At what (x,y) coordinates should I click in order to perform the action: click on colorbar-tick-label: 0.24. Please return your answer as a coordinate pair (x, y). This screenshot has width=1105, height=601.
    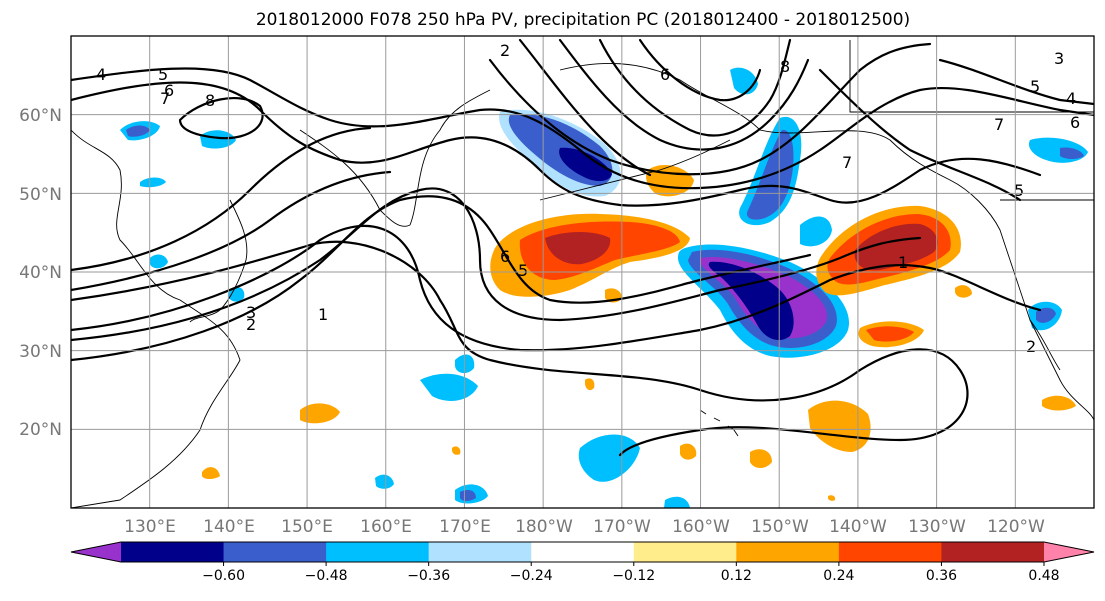
    Looking at the image, I should click on (838, 576).